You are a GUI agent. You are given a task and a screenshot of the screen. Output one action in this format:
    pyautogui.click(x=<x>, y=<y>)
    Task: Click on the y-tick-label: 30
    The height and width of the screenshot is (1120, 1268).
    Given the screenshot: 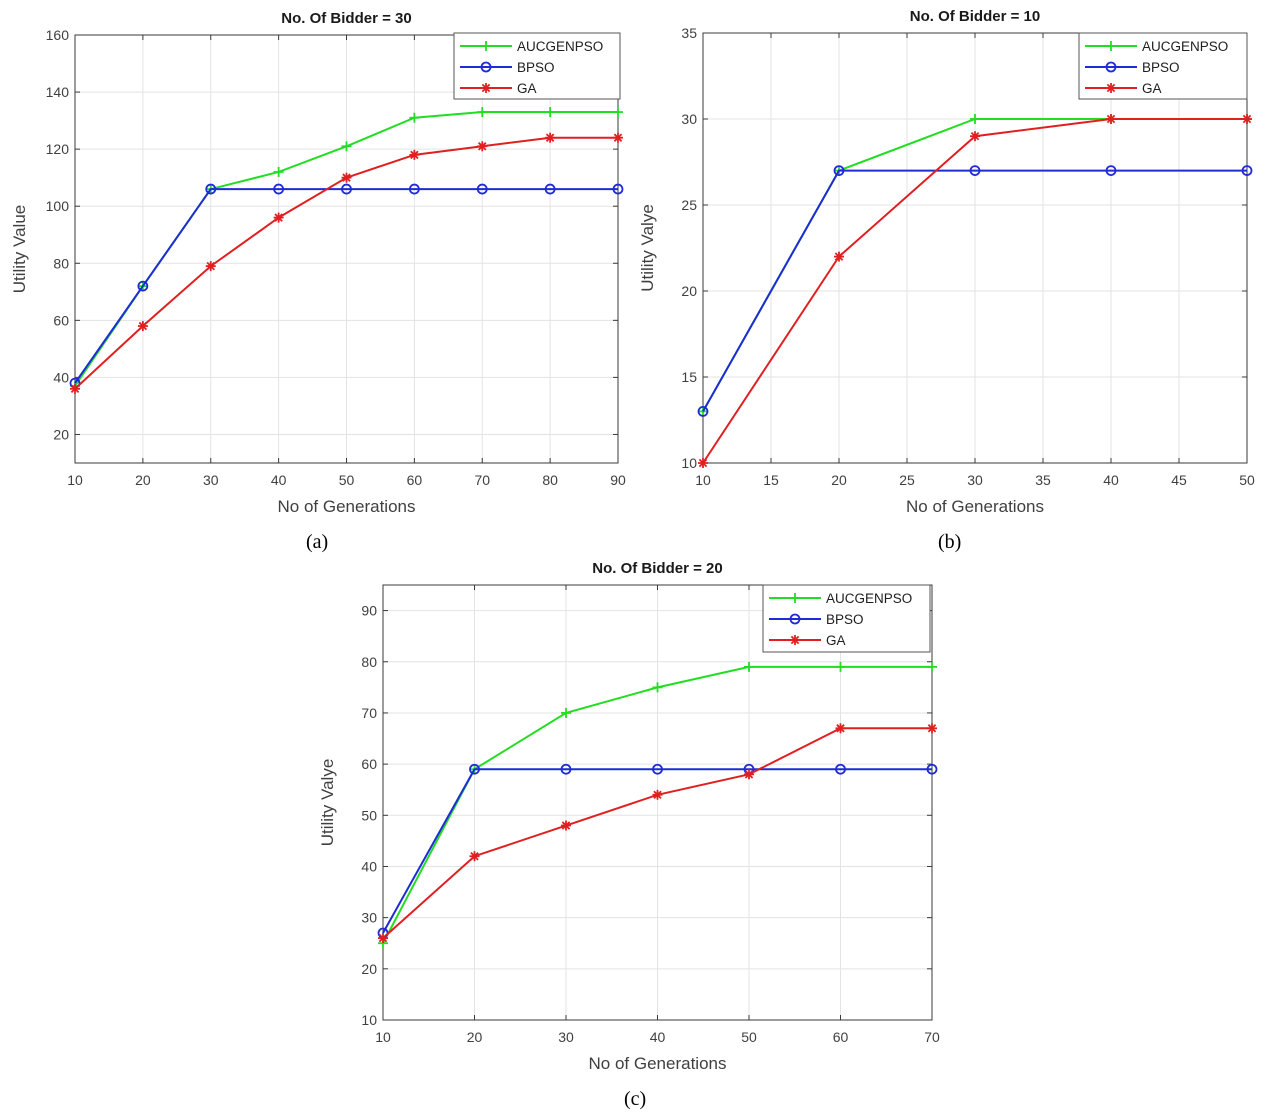 What is the action you would take?
    pyautogui.click(x=369, y=918)
    